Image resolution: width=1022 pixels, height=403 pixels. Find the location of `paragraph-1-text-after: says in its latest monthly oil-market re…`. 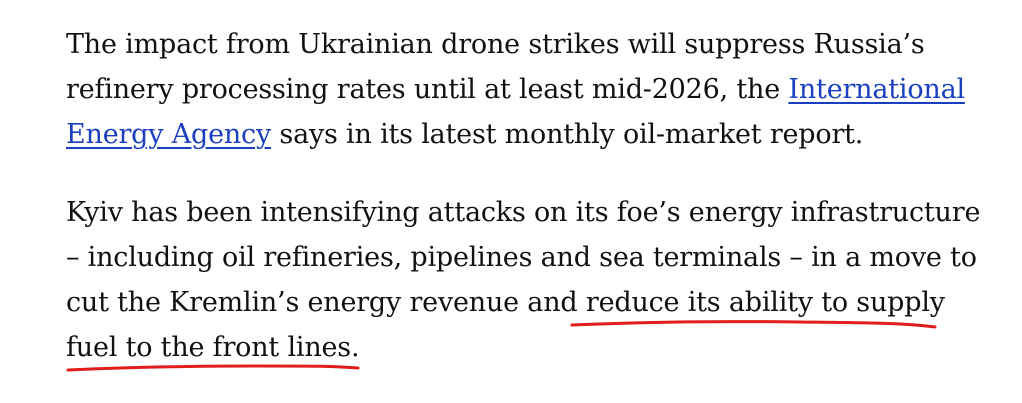

paragraph-1-text-after: says in its latest monthly oil-market re… is located at coordinates (567, 134).